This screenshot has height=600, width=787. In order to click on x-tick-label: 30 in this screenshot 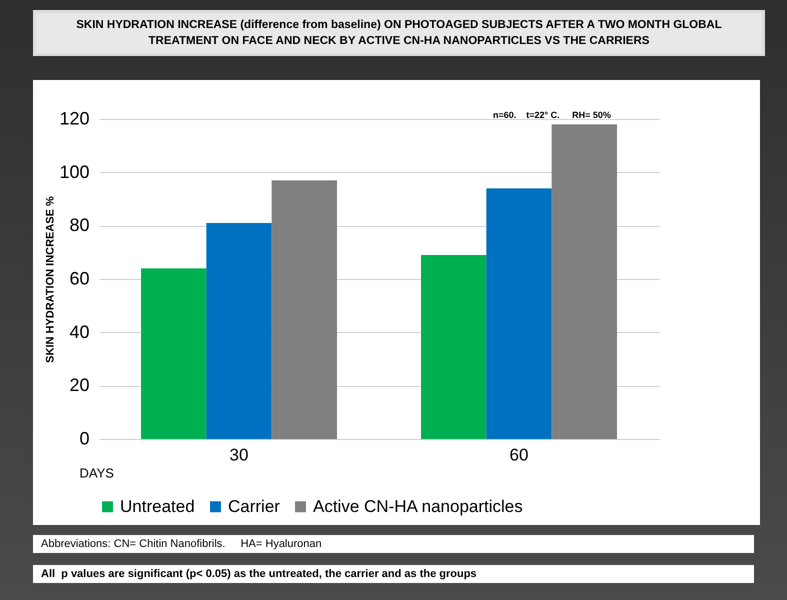, I will do `click(239, 455)`.